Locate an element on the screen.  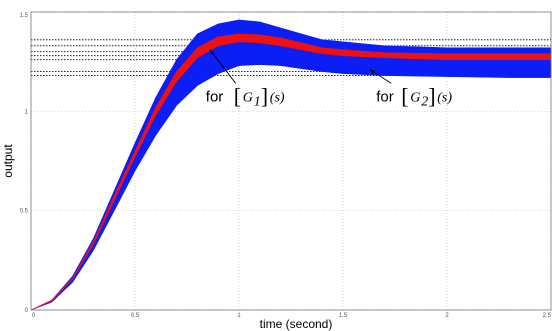
y-axis-label: output is located at coordinates (8, 161).